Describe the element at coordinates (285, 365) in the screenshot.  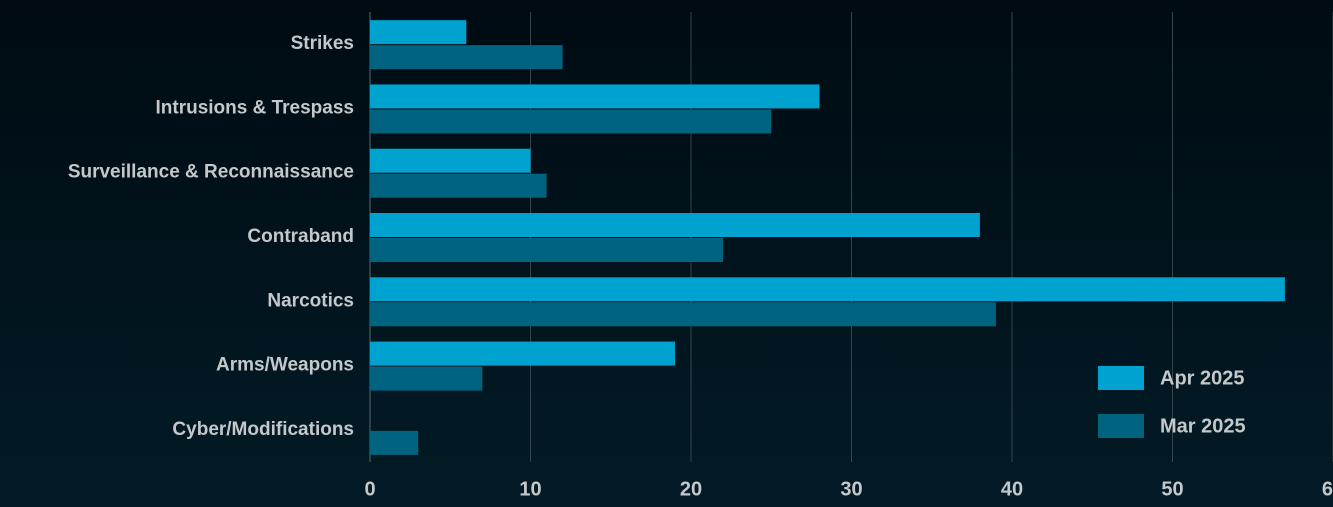
I see `y-tick-label: Arms/Weapons` at that location.